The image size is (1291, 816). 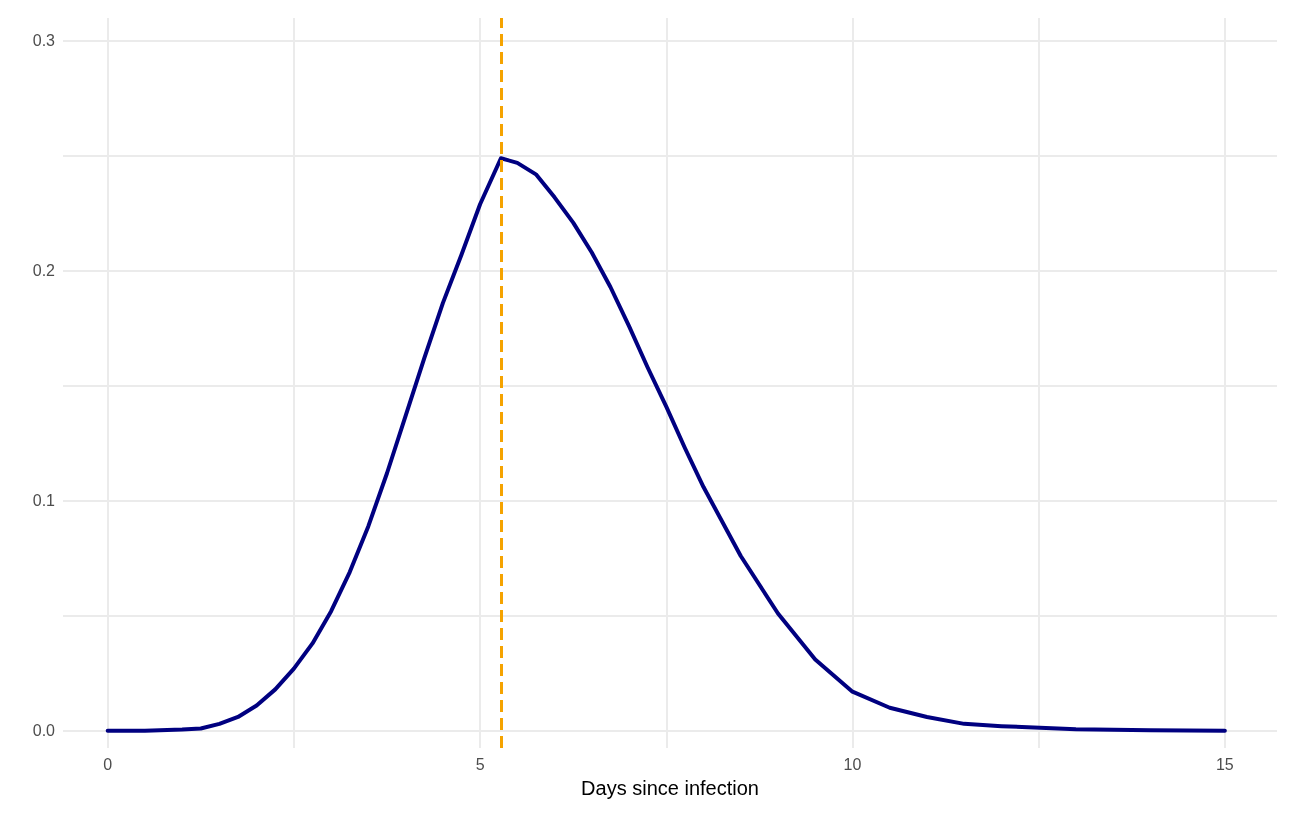 What do you see at coordinates (1224, 764) in the screenshot?
I see `x-tick-label: 15` at bounding box center [1224, 764].